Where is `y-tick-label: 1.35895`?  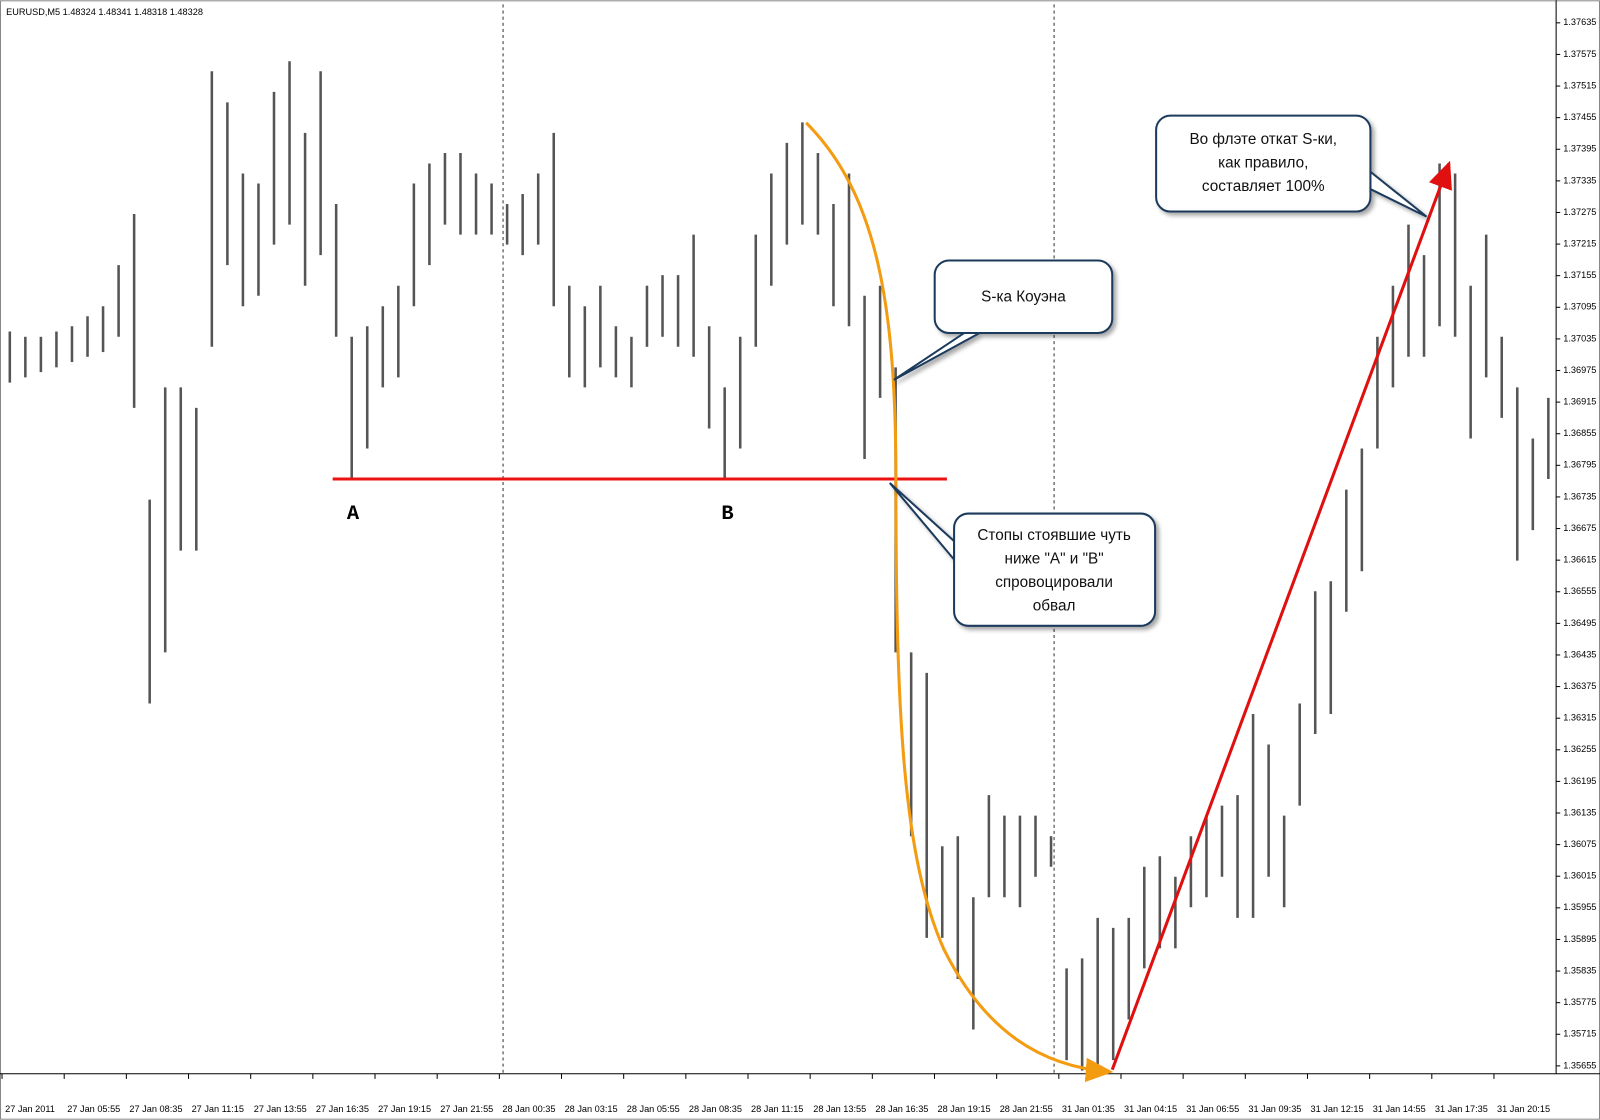 y-tick-label: 1.35895 is located at coordinates (1579, 939).